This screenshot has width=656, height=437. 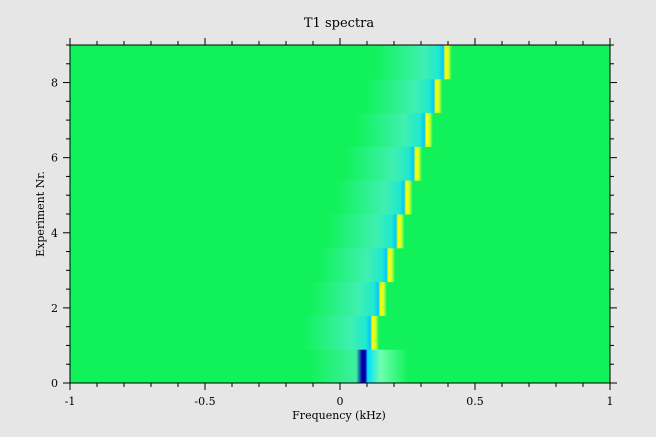 I want to click on x-tick-label: 0, so click(x=340, y=401).